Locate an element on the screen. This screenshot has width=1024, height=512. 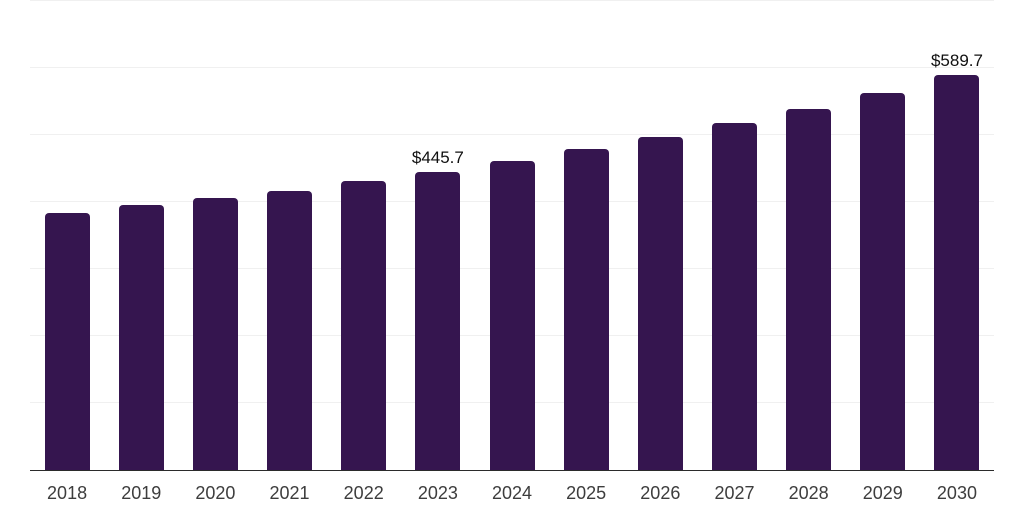
x-tick-label-2027: 2027 is located at coordinates (734, 493).